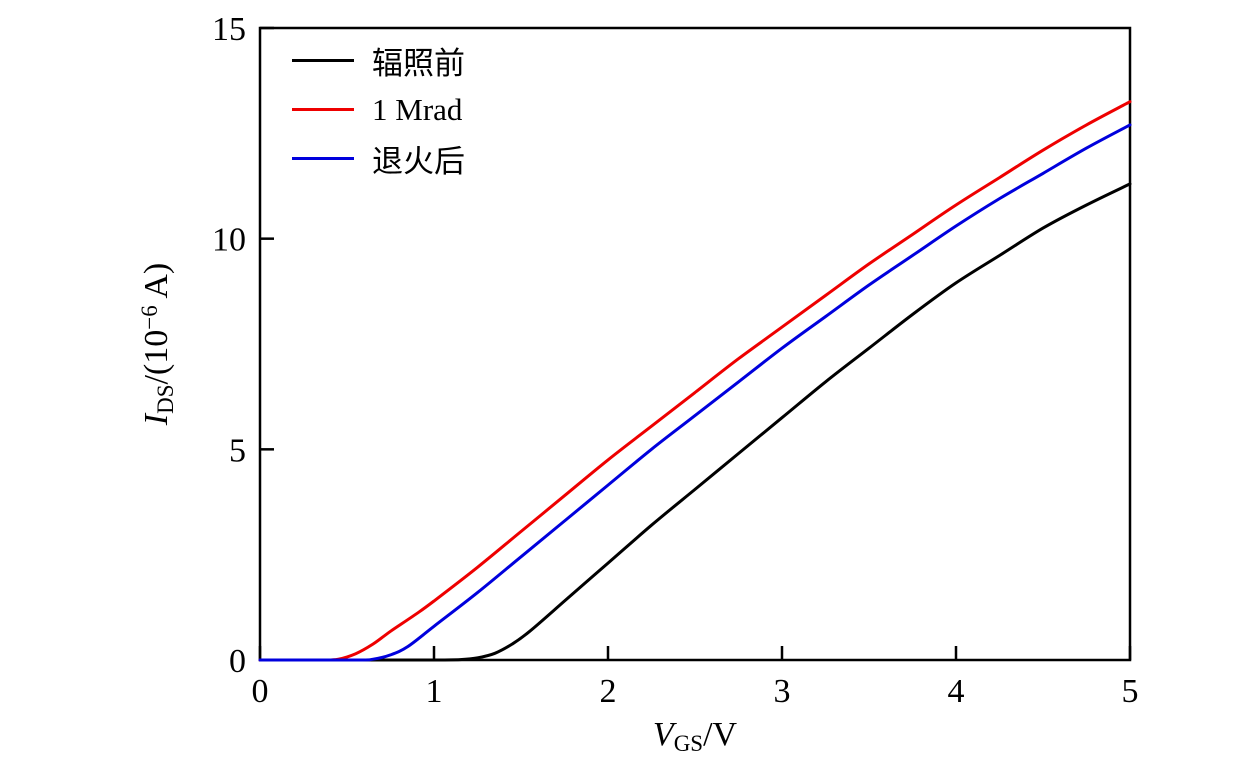  Describe the element at coordinates (418, 63) in the screenshot. I see `legend-label: 辐照前` at that location.